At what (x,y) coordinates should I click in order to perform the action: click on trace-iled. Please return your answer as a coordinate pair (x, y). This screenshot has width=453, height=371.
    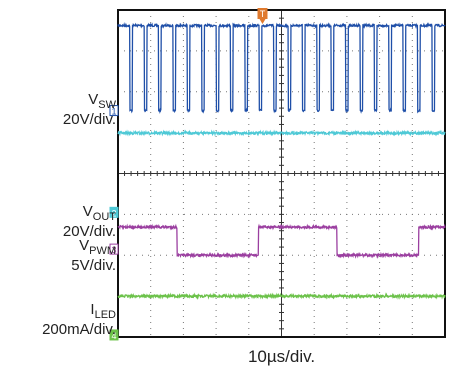
    Looking at the image, I should click on (281, 296).